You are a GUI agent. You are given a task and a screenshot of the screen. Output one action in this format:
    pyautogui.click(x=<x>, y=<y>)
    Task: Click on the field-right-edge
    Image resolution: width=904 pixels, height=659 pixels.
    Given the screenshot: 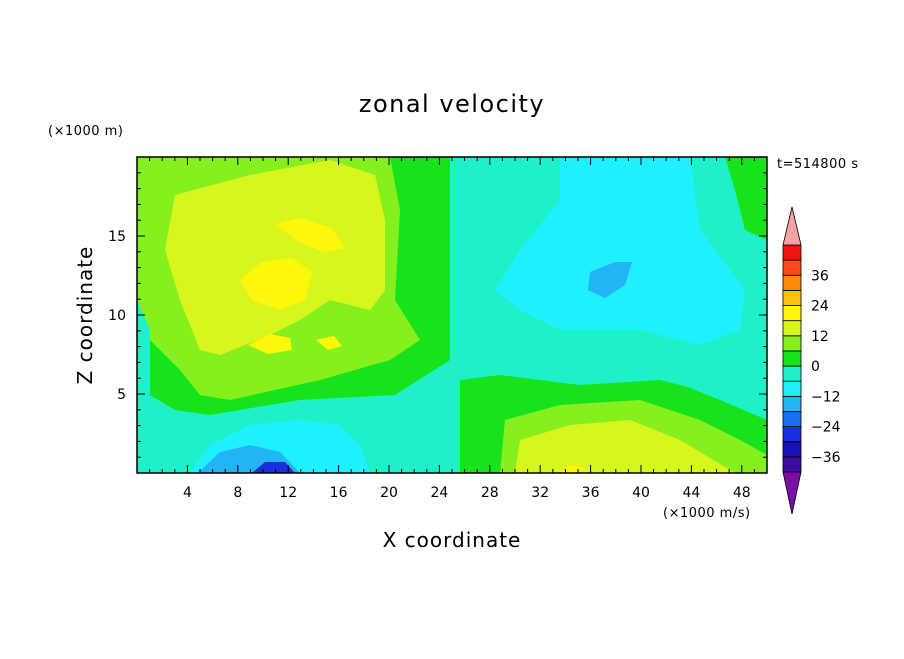 What is the action you would take?
    pyautogui.click(x=746, y=198)
    